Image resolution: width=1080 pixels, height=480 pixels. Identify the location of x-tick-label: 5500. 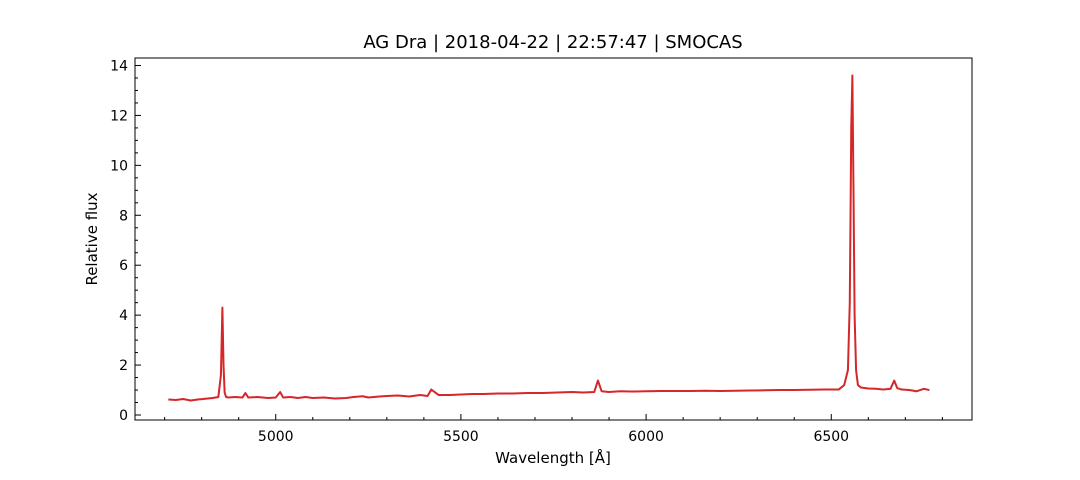
(461, 437).